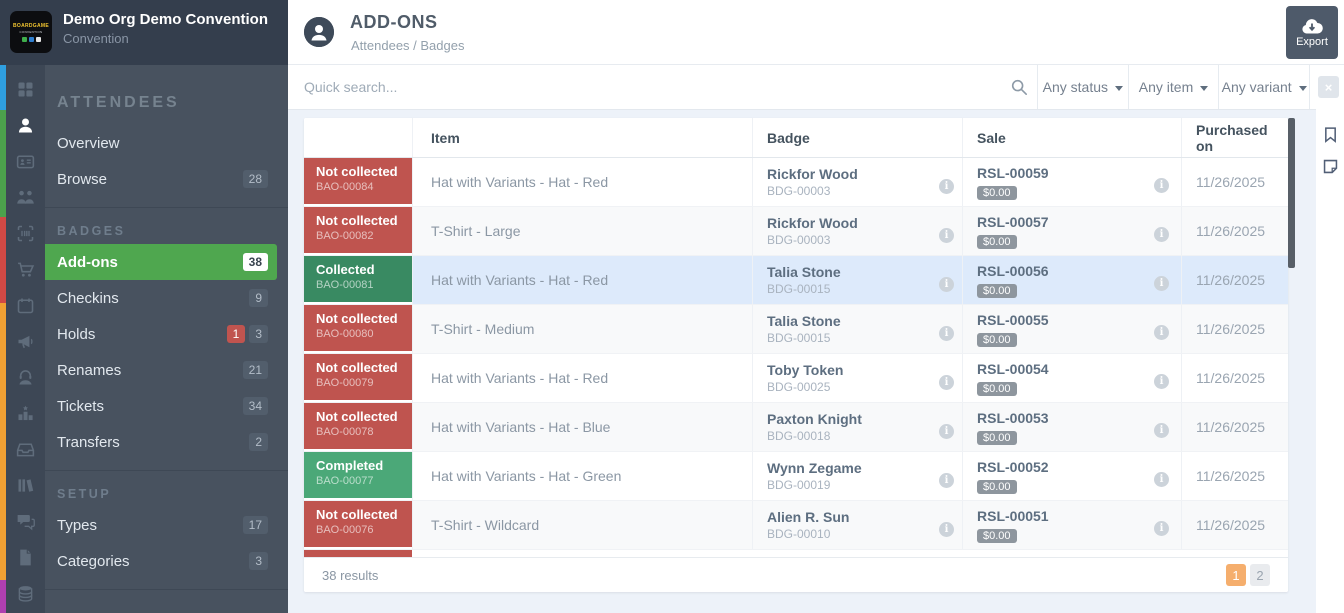 The height and width of the screenshot is (613, 1344). What do you see at coordinates (1236, 575) in the screenshot?
I see `page-button-1: 1` at bounding box center [1236, 575].